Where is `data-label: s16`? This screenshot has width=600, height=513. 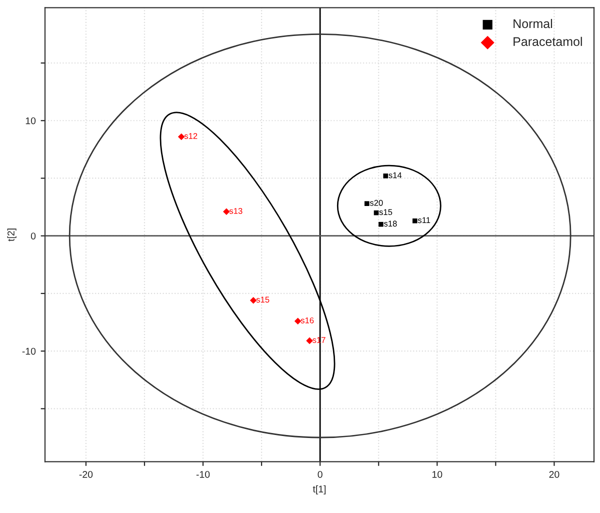
data-label: s16 is located at coordinates (307, 320).